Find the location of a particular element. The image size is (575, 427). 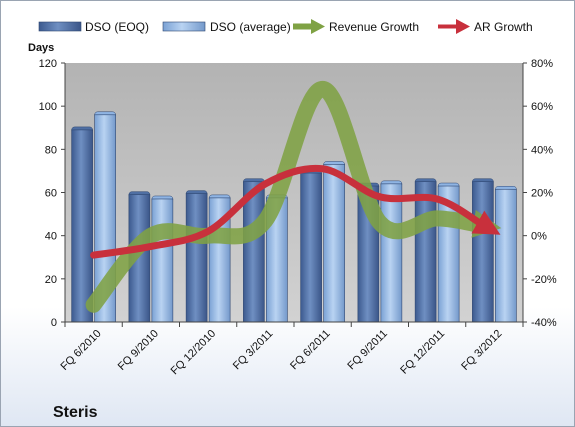

y-tick-label: 60 is located at coordinates (51, 194).